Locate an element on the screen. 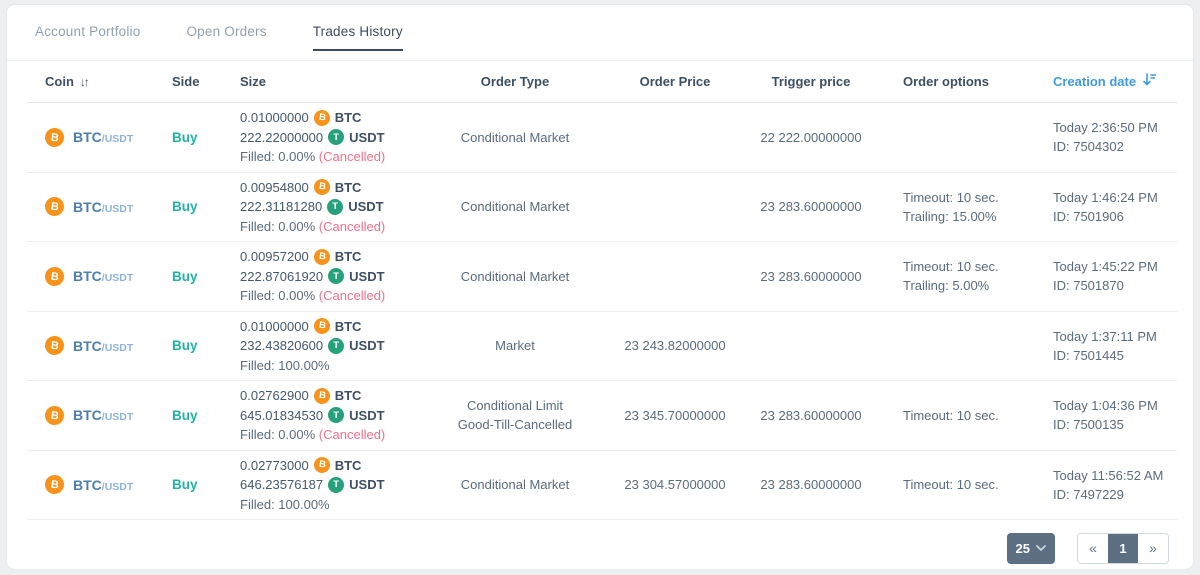 Image resolution: width=1200 pixels, height=575 pixels. order-type-line2: Good-Till-Cancelled is located at coordinates (515, 425).